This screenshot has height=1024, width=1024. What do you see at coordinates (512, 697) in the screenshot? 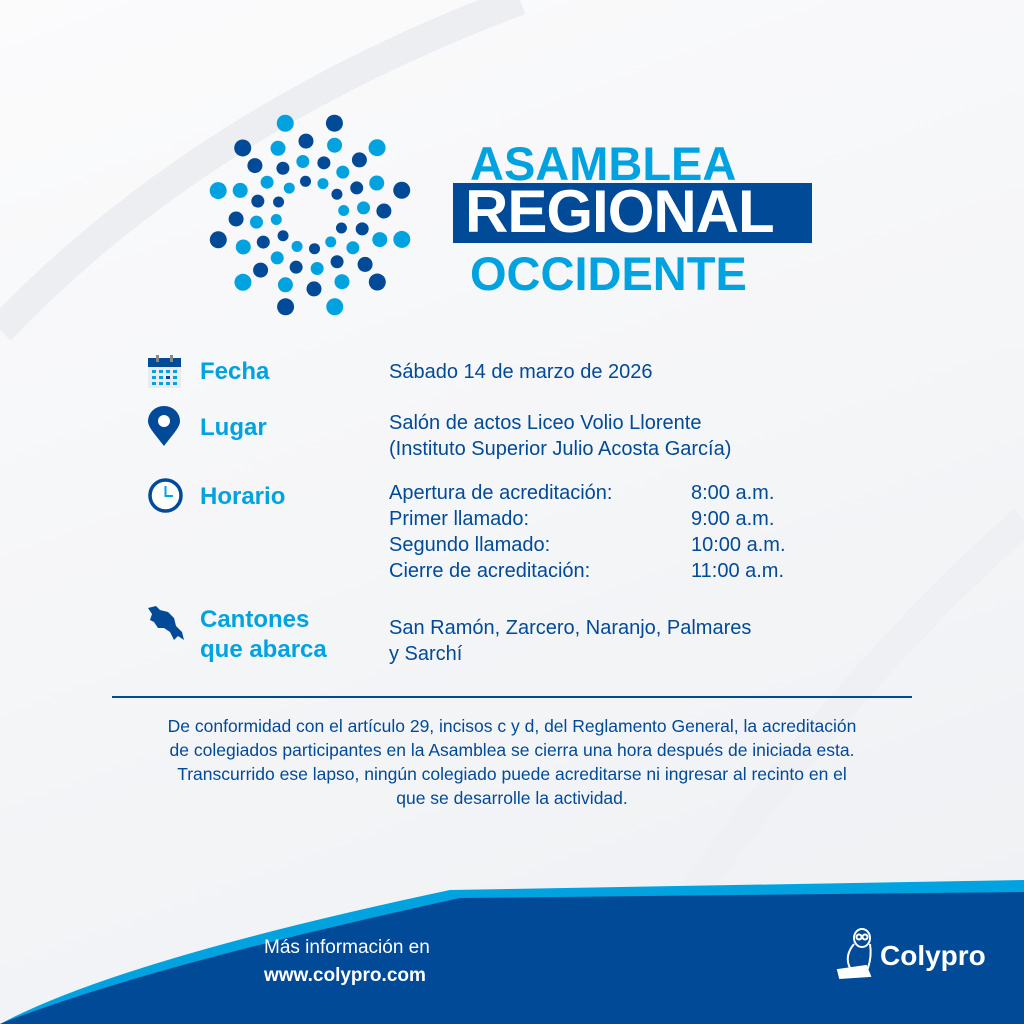
I see `divider` at bounding box center [512, 697].